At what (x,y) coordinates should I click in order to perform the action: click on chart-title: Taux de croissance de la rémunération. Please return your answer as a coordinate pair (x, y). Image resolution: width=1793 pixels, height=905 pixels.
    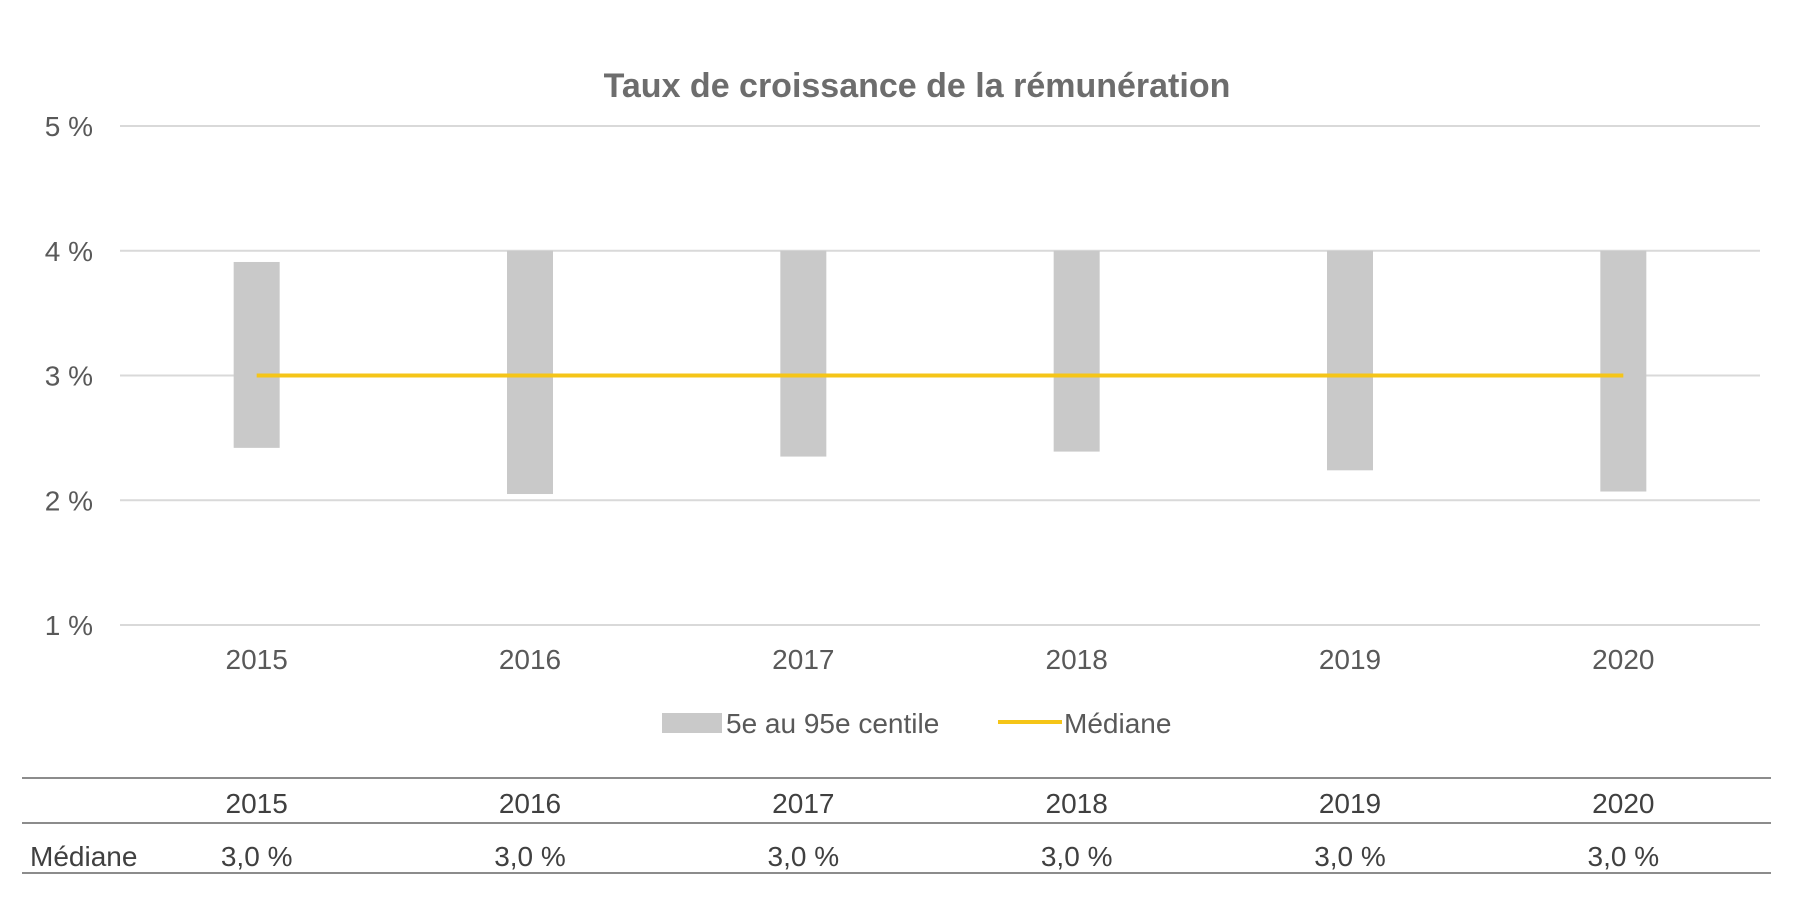
    Looking at the image, I should click on (917, 86).